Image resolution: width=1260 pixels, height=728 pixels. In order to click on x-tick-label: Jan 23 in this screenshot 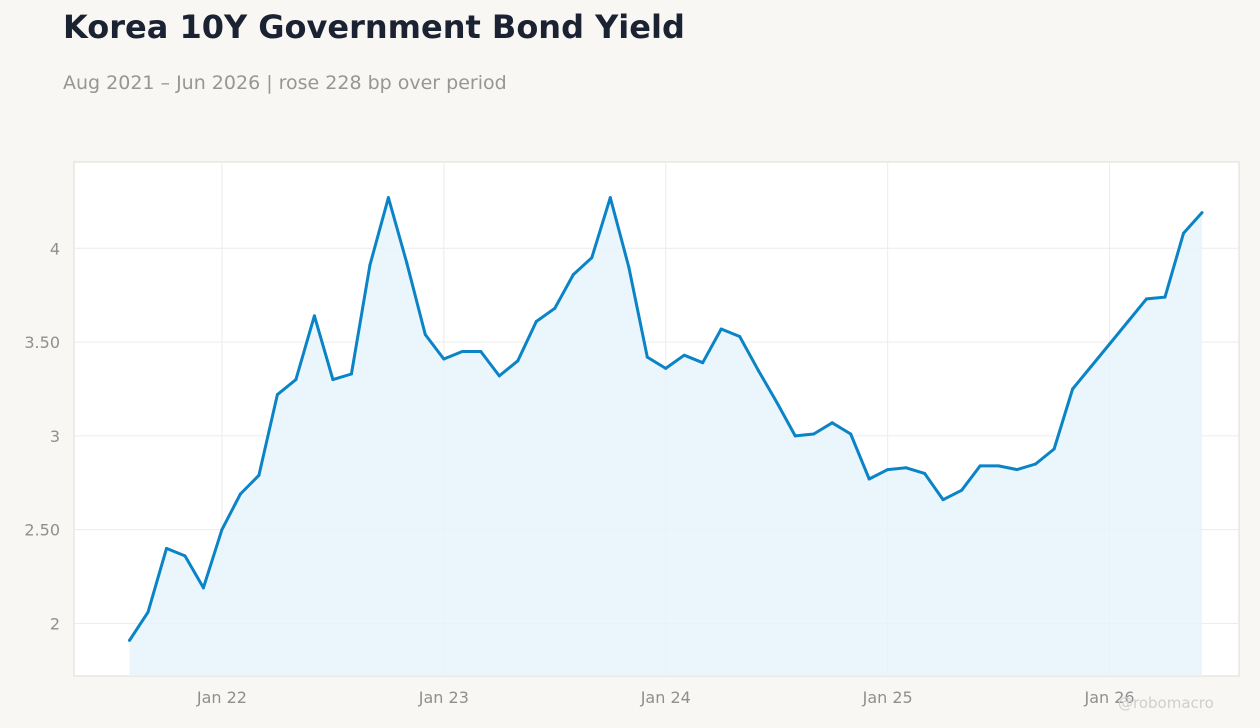, I will do `click(443, 697)`.